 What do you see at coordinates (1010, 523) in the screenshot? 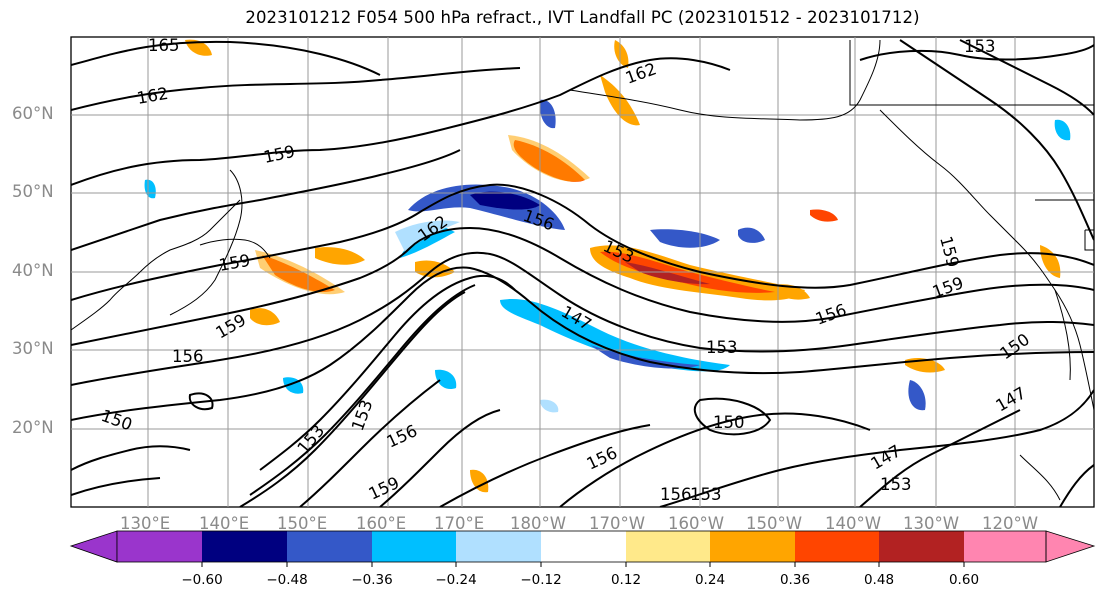
I see `lon-label-120w: 120°W` at bounding box center [1010, 523].